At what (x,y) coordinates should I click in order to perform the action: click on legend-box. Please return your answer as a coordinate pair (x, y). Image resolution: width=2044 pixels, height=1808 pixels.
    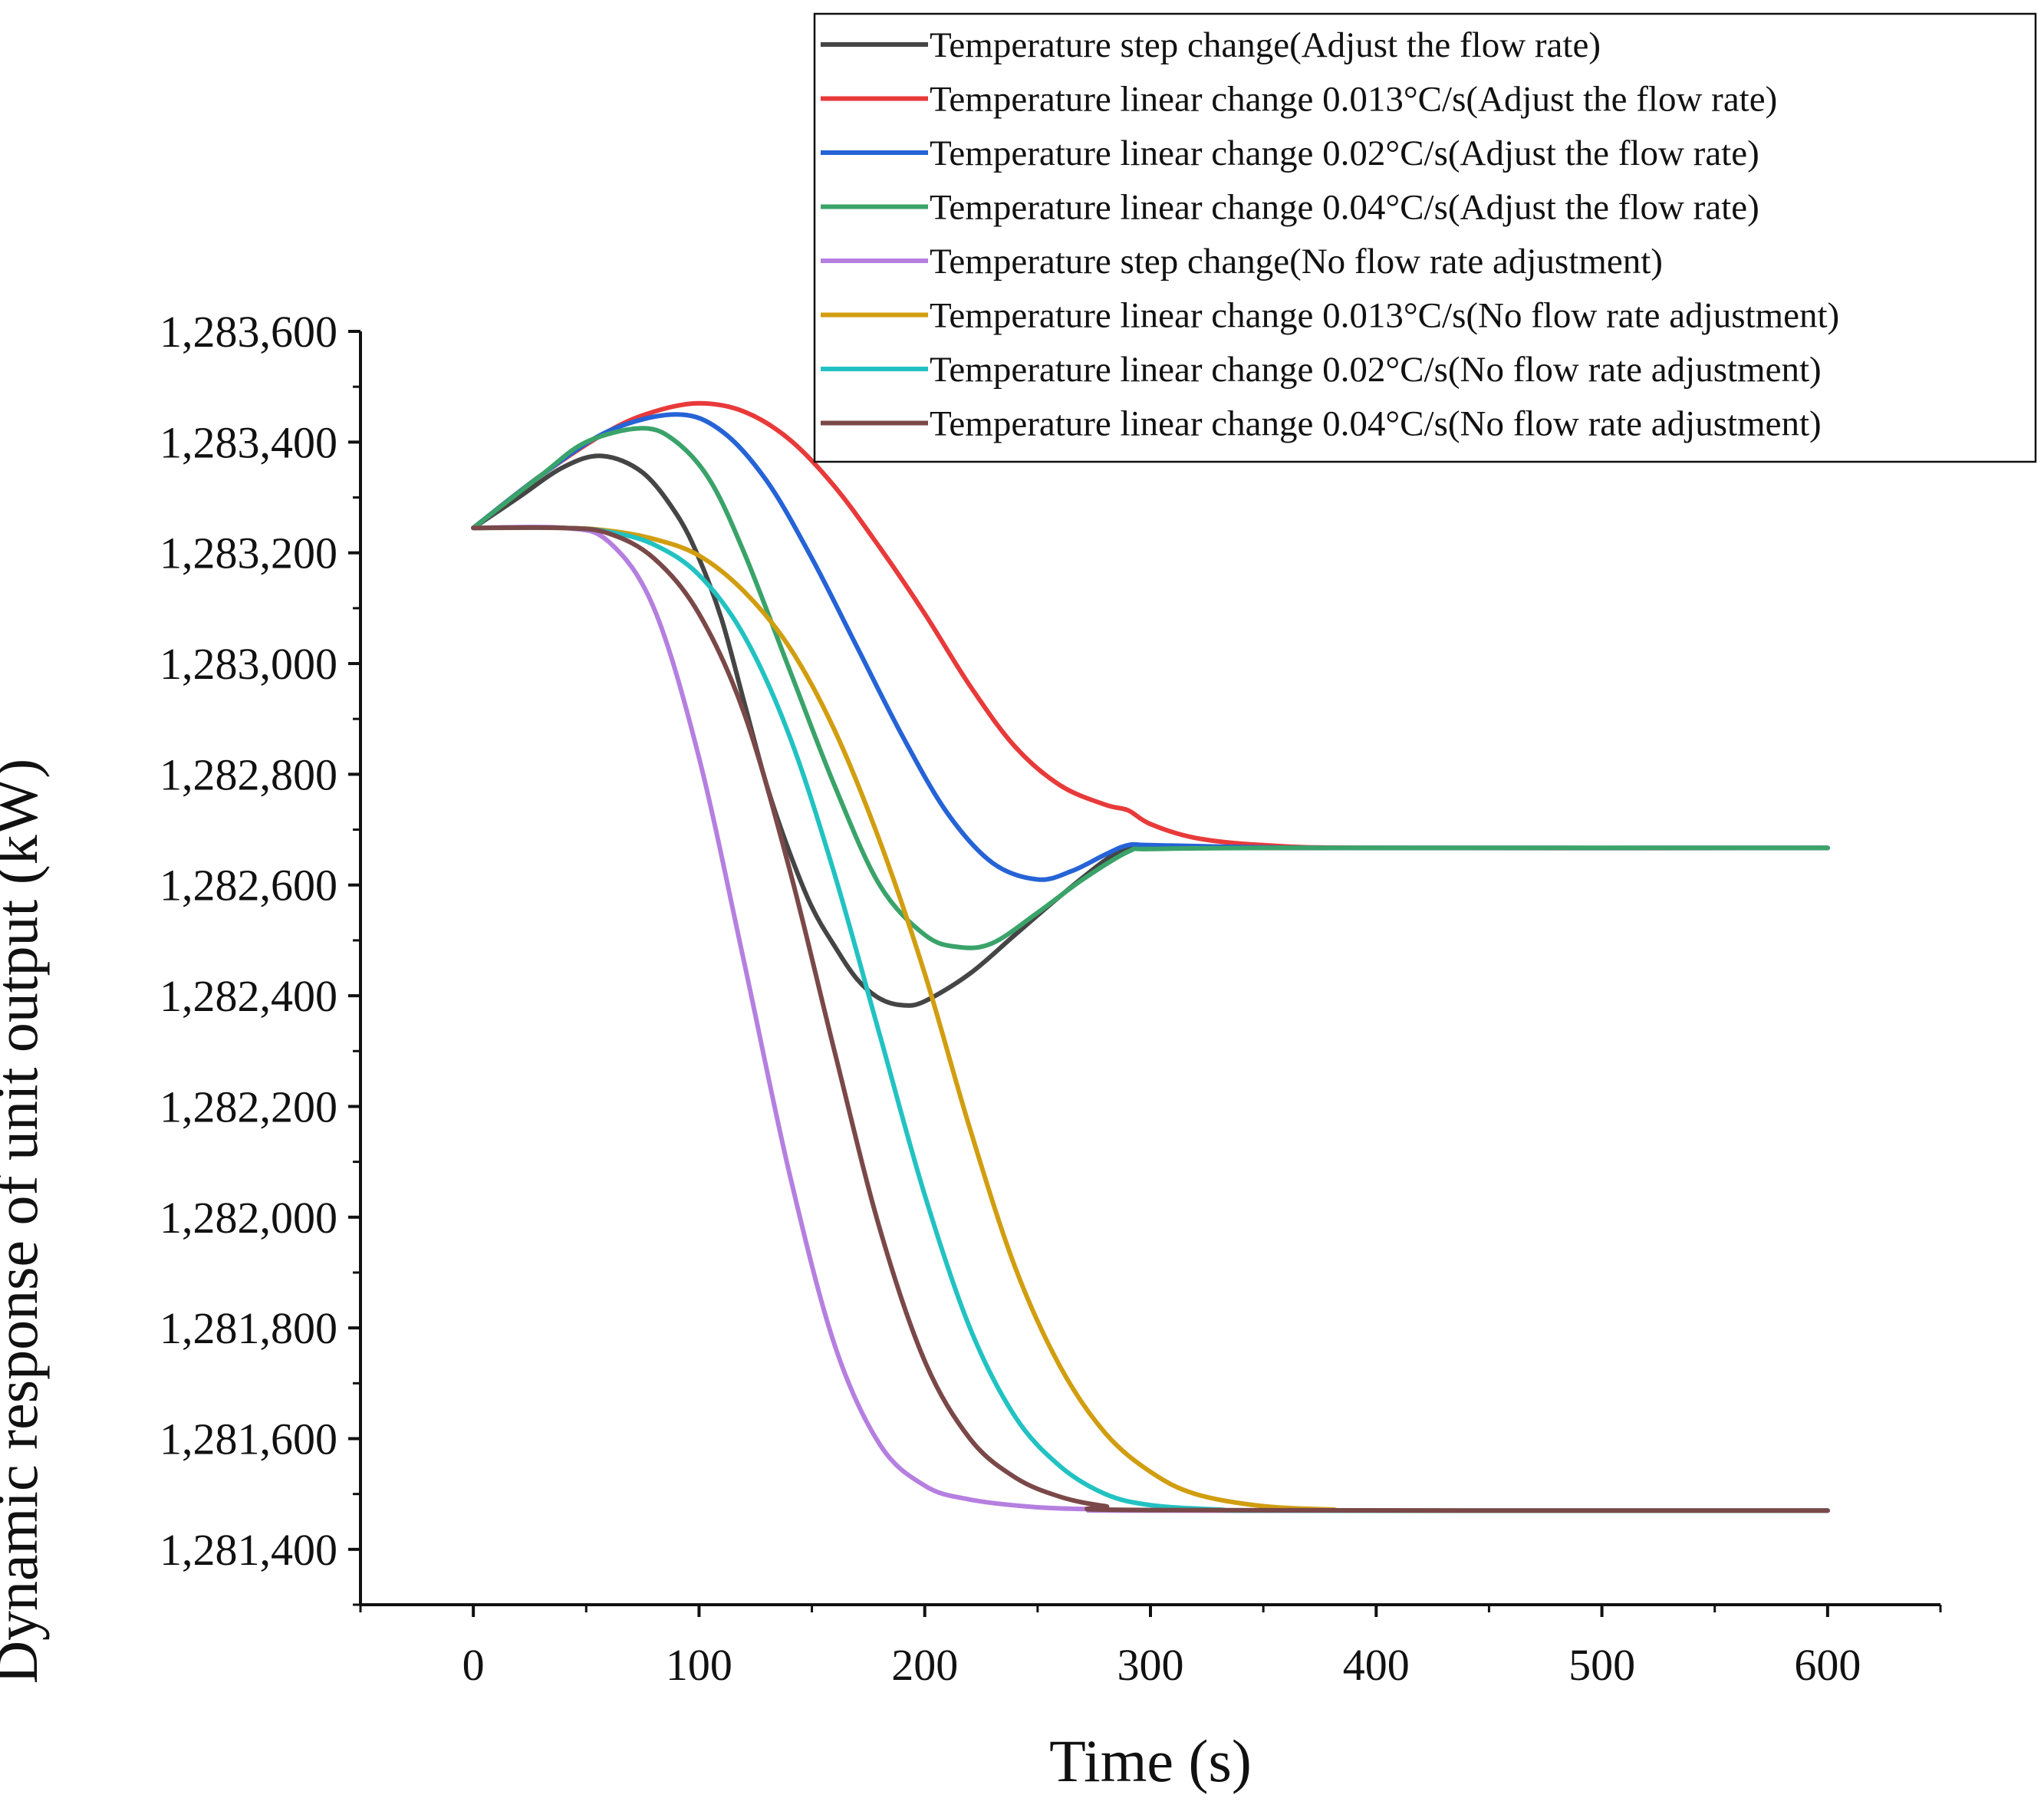
    Looking at the image, I should click on (1425, 237).